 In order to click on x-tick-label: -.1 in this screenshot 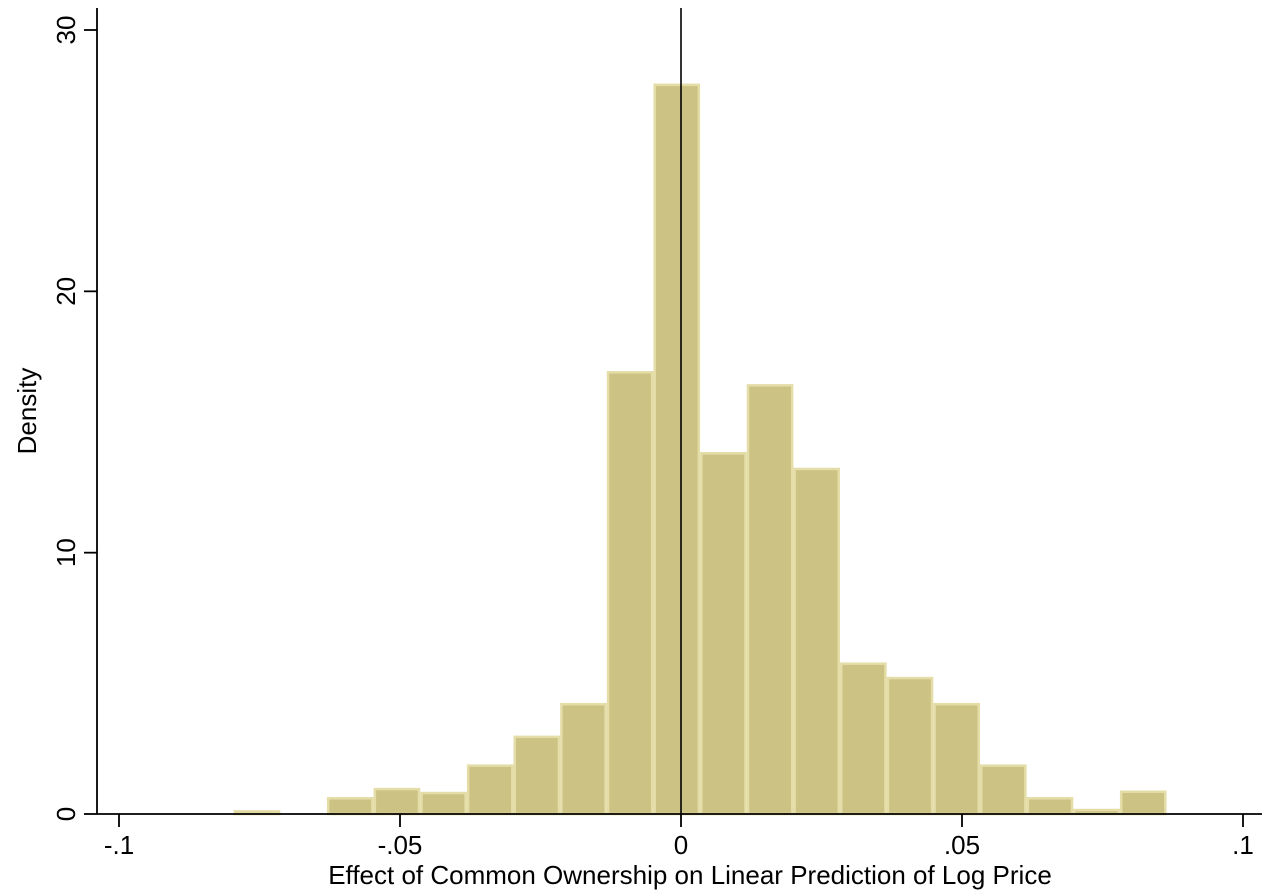, I will do `click(119, 845)`.